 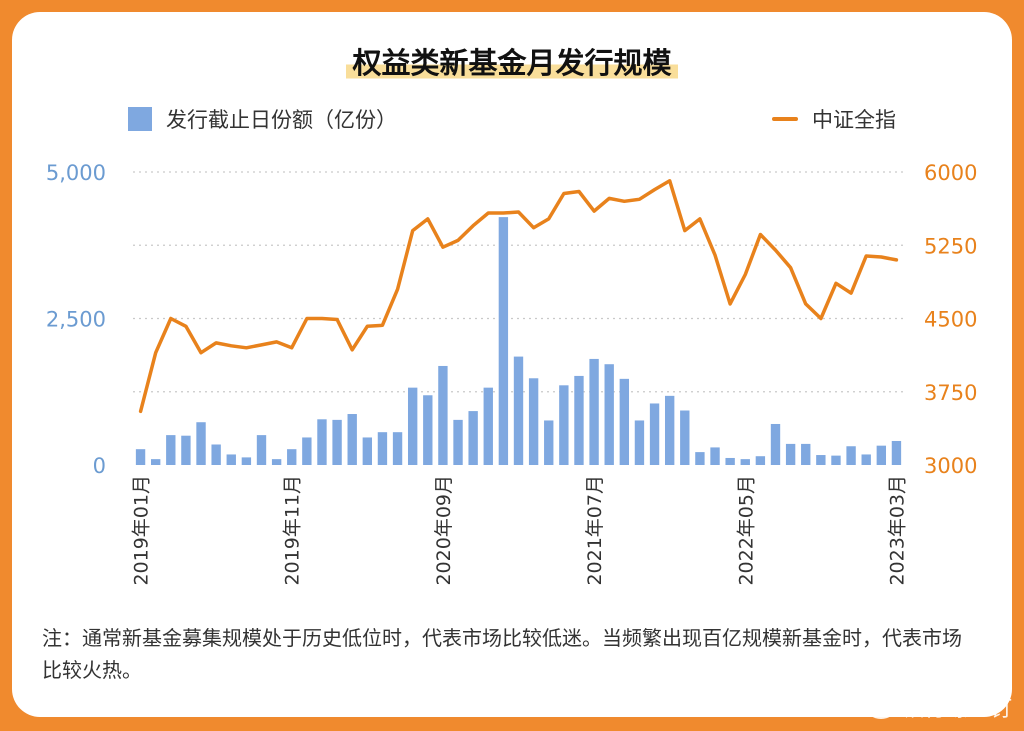 I want to click on legend-line: 中证全指, so click(x=834, y=119).